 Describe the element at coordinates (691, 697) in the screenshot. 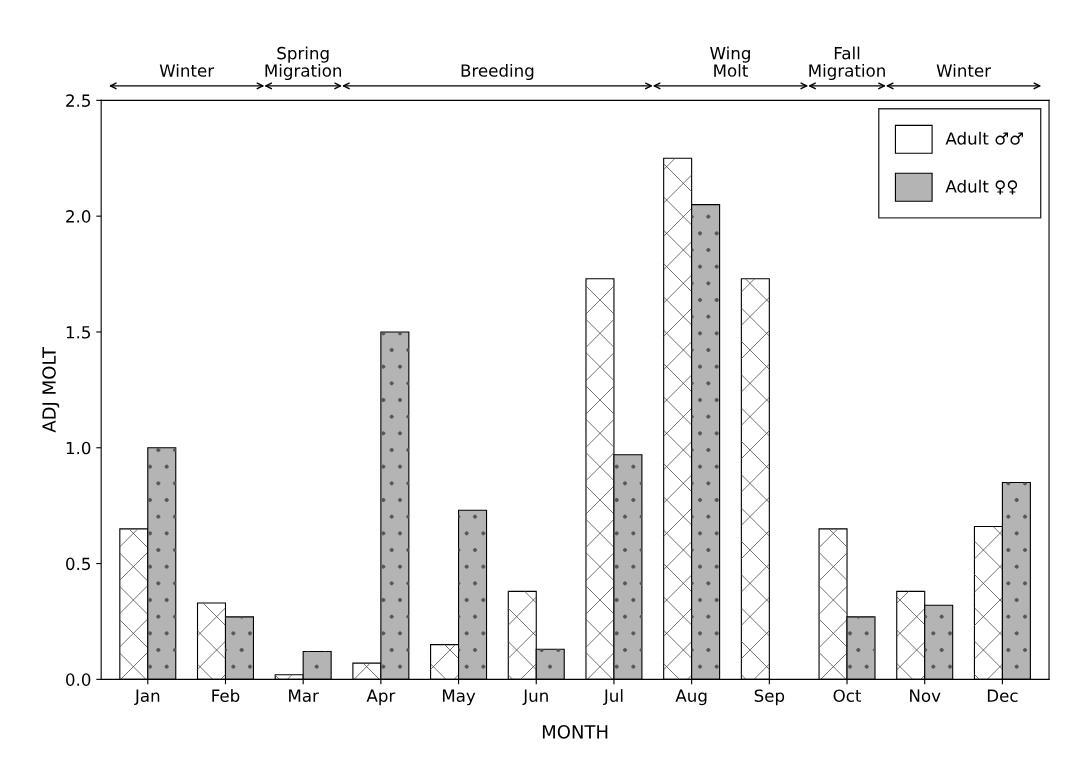

I see `x-tick-label: Aug` at that location.